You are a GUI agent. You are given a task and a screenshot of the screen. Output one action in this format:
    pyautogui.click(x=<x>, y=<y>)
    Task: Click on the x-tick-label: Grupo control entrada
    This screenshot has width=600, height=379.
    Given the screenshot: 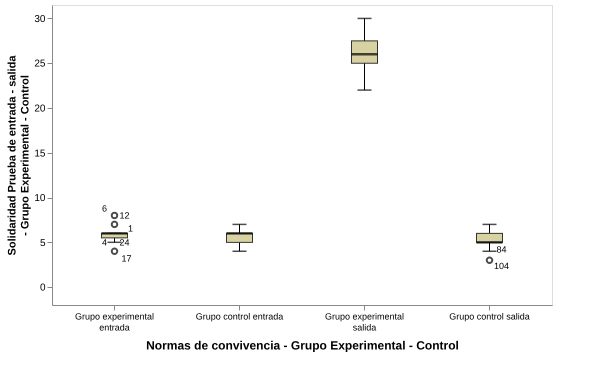 What is the action you would take?
    pyautogui.click(x=240, y=317)
    